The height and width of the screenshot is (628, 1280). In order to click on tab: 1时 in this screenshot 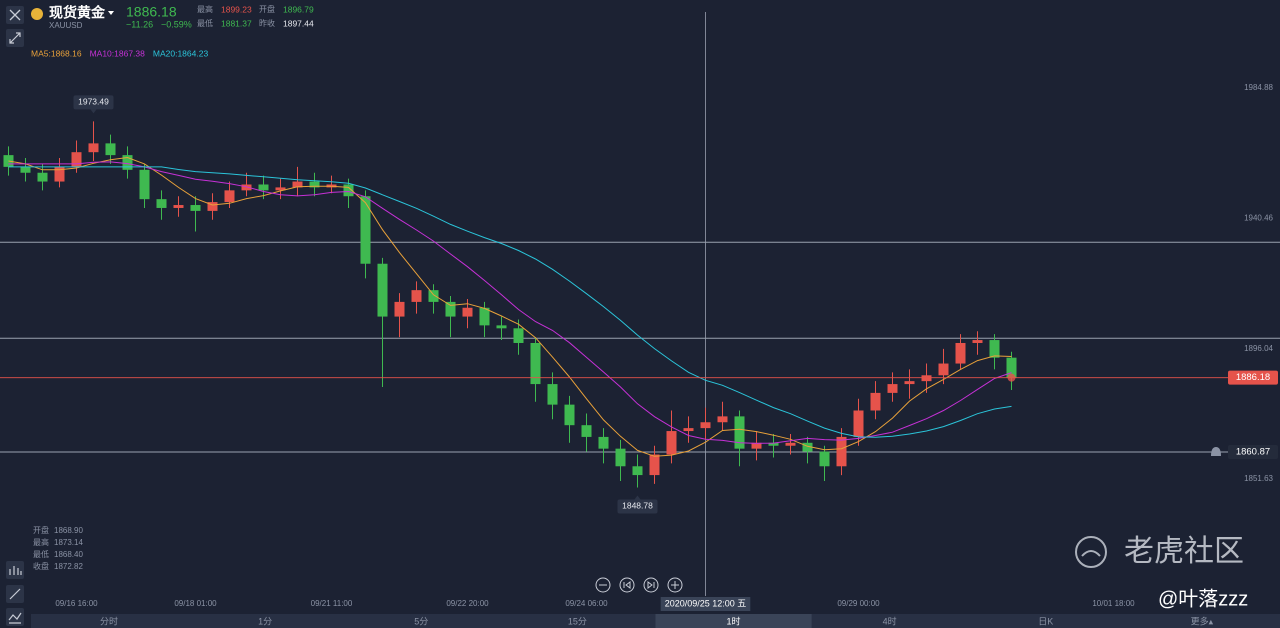, I will do `click(734, 620)`.